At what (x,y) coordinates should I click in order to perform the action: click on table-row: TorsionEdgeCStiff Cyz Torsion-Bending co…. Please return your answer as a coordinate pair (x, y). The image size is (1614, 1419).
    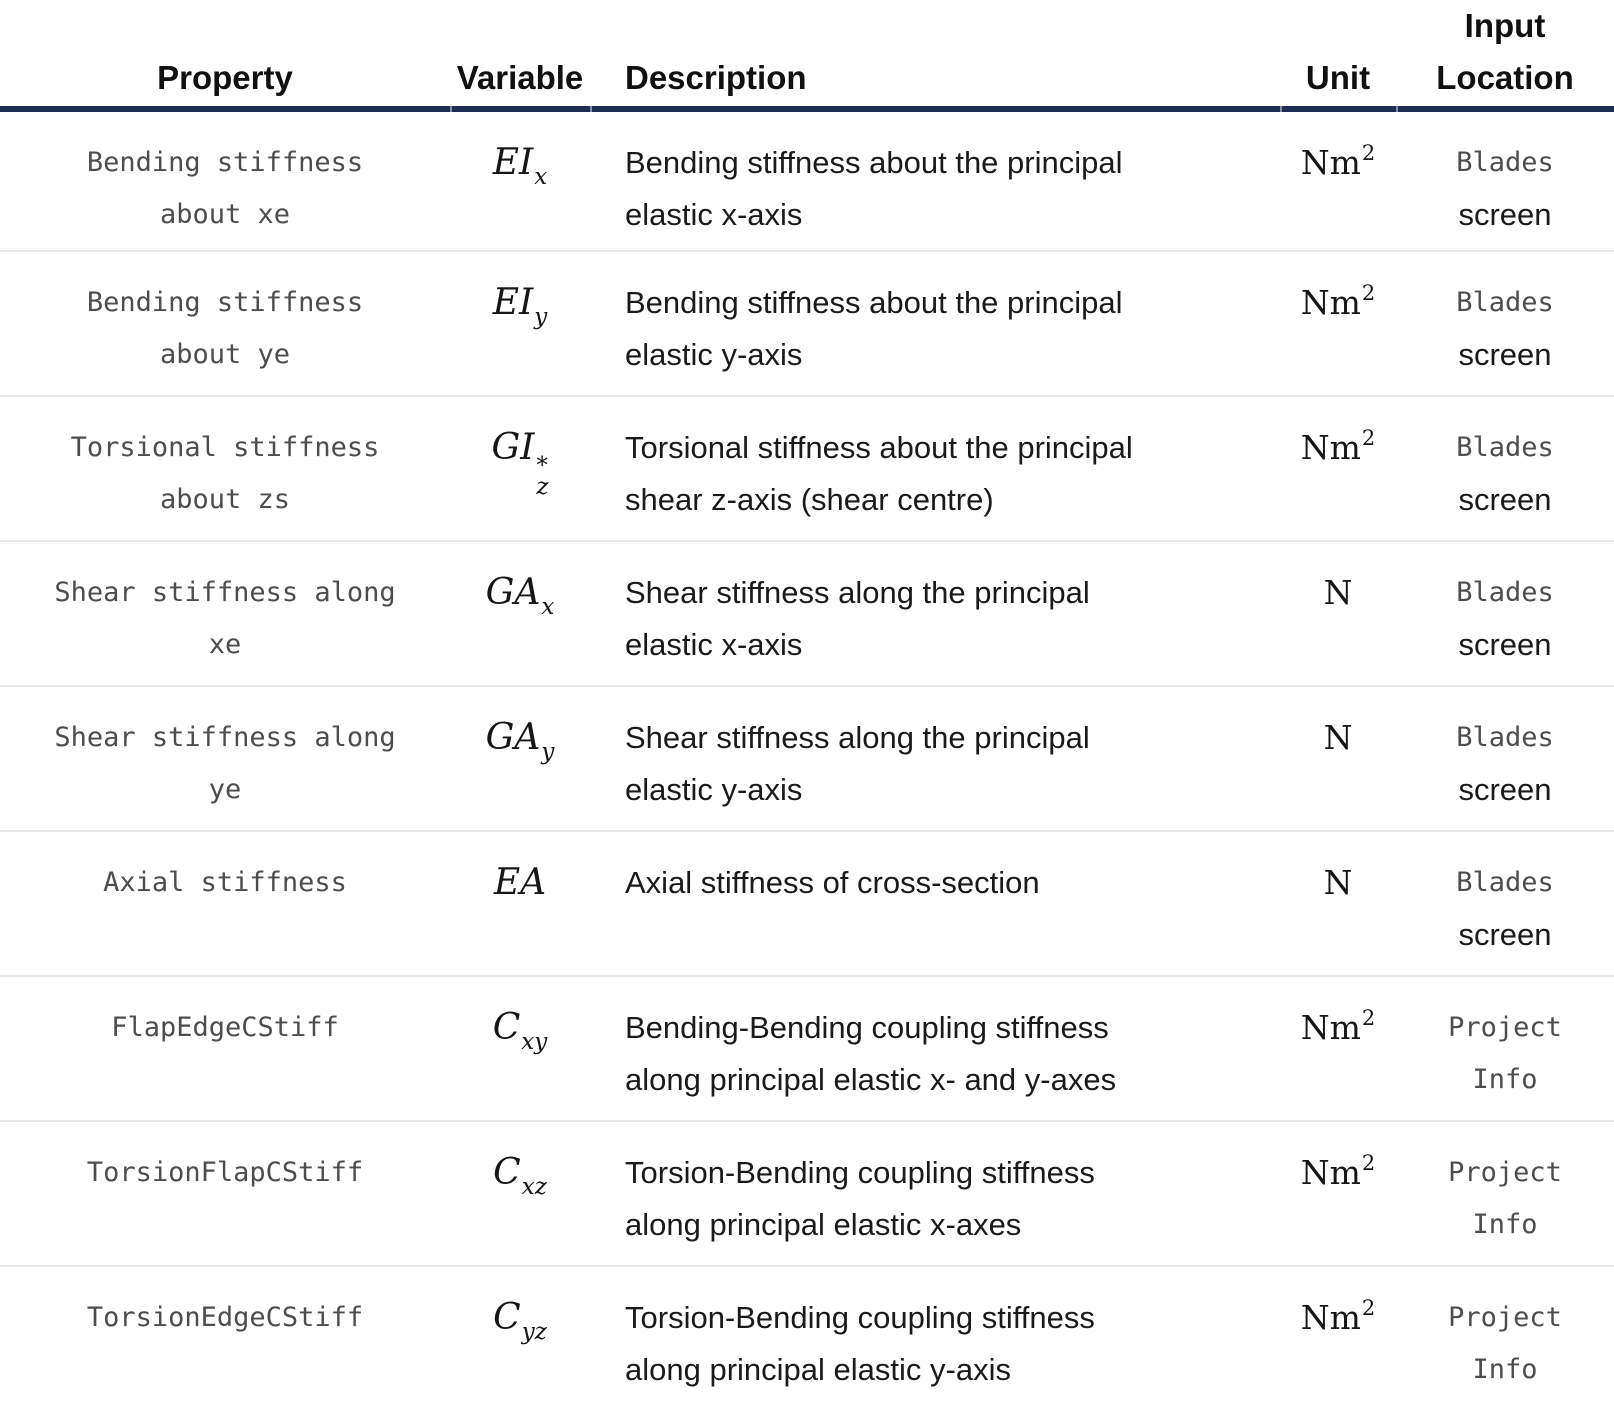
    Looking at the image, I should click on (807, 1343).